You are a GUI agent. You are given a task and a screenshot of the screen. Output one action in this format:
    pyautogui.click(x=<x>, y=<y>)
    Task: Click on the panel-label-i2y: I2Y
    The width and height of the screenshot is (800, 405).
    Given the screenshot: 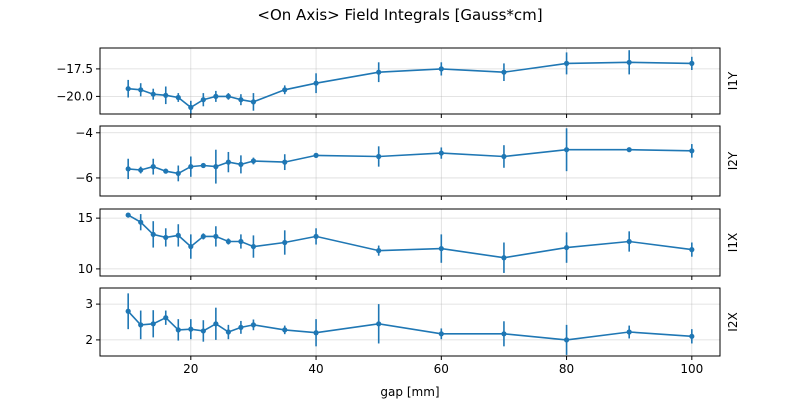 What is the action you would take?
    pyautogui.click(x=733, y=160)
    